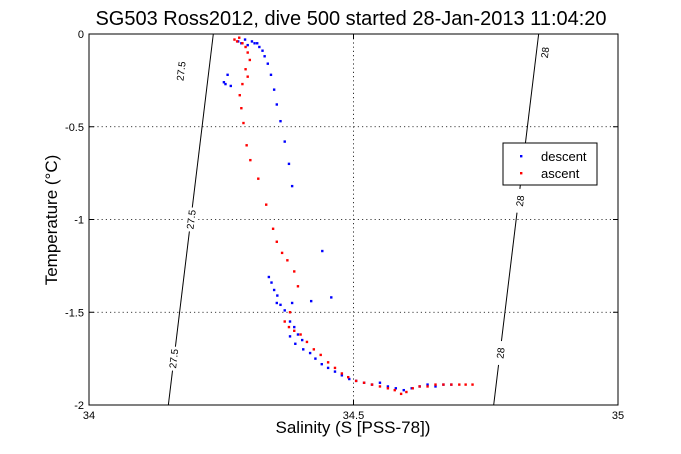  Describe the element at coordinates (89, 416) in the screenshot. I see `x-tick-label: 34` at that location.